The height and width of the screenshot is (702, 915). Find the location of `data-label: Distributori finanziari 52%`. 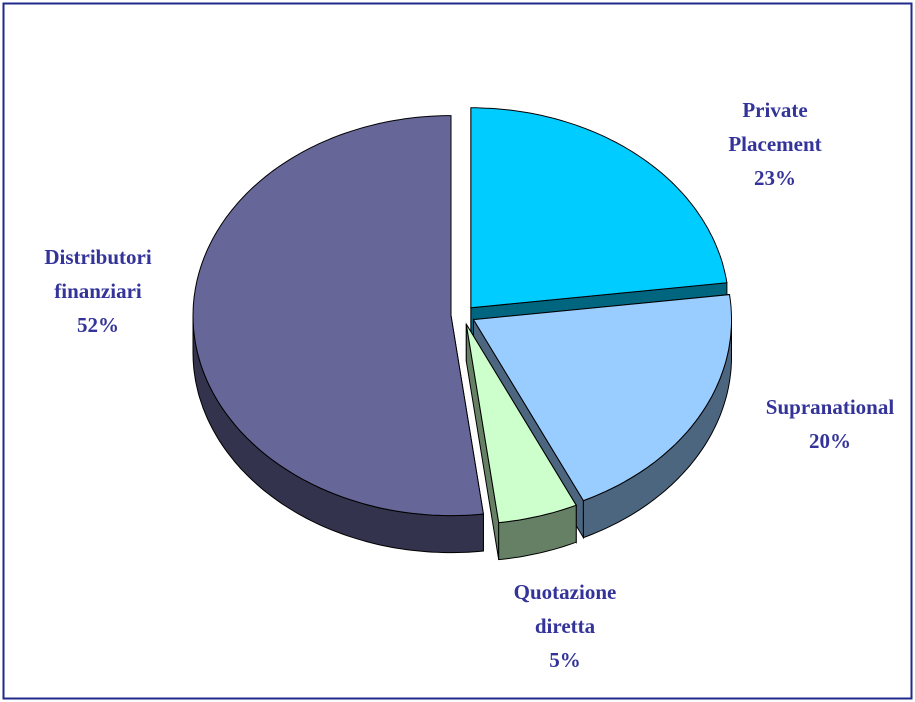

data-label: Distributori finanziari 52% is located at coordinates (98, 291).